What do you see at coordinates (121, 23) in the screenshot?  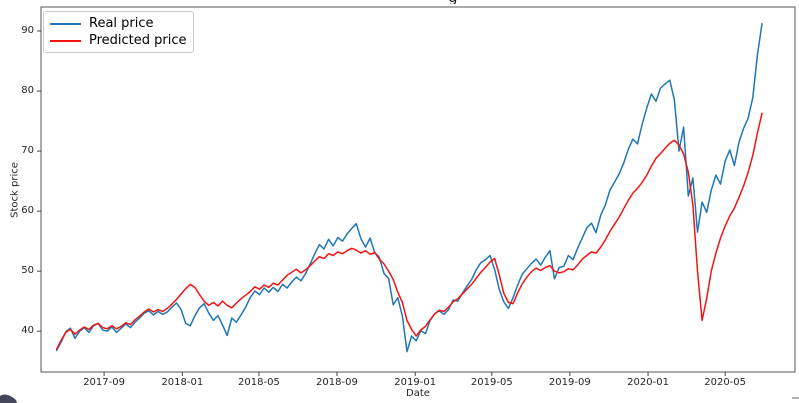 I see `legend-label-real-price: Real price` at bounding box center [121, 23].